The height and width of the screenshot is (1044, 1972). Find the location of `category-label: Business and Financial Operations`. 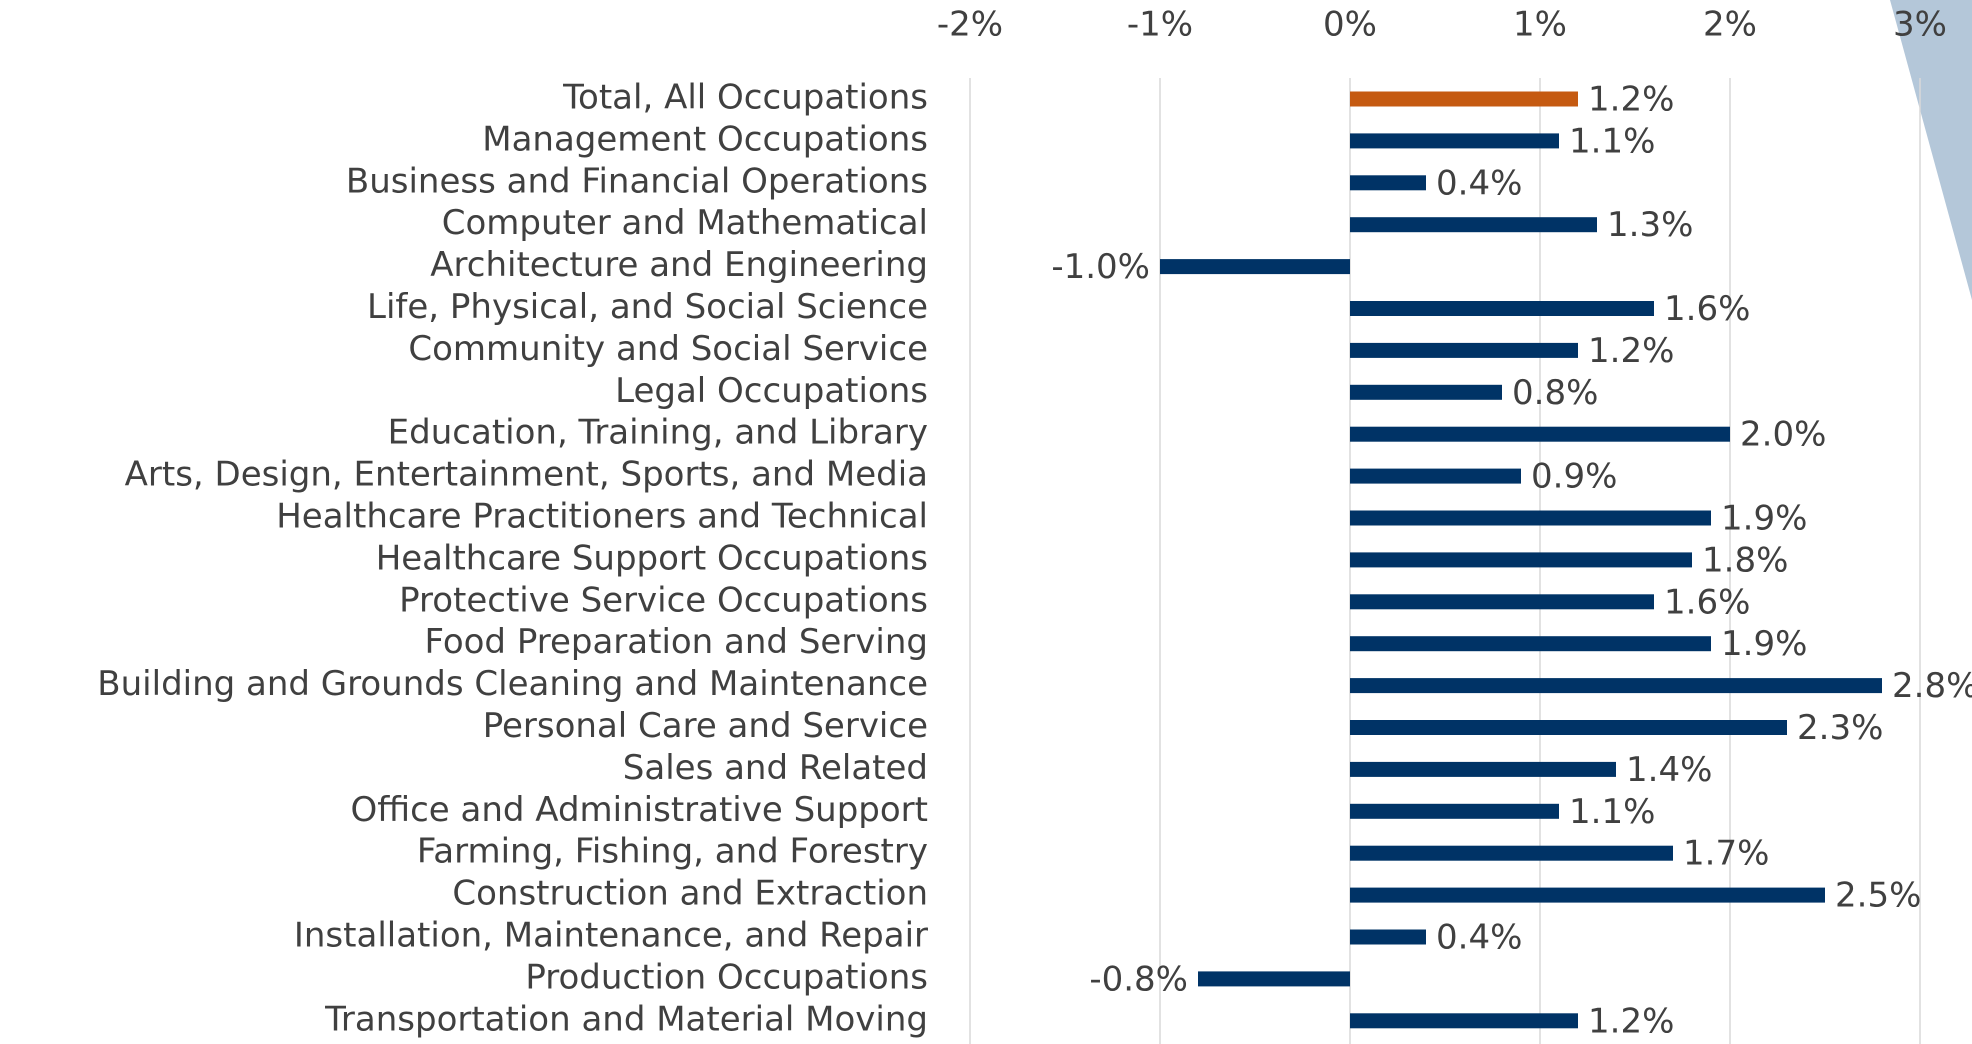

category-label: Business and Financial Operations is located at coordinates (637, 181).